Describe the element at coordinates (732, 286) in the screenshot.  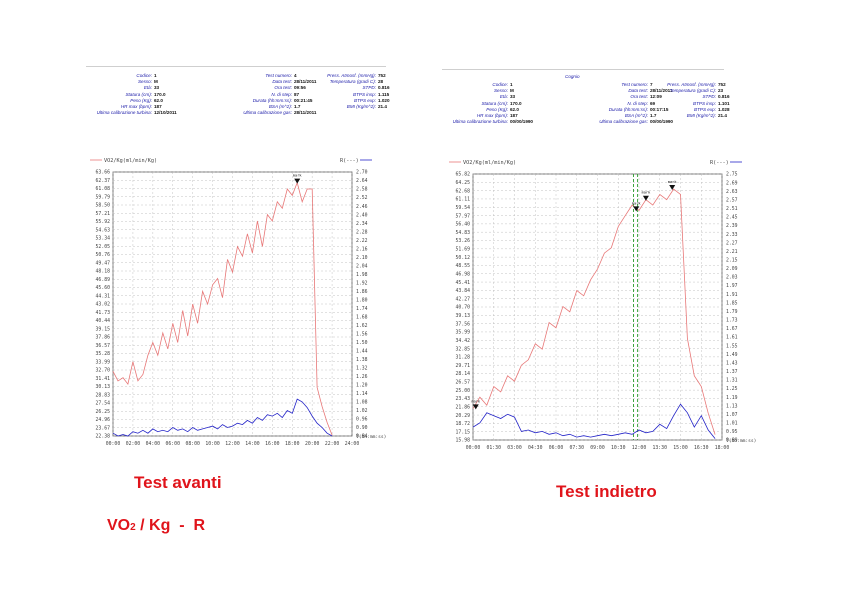
I see `right-tick-label: 1.97` at that location.